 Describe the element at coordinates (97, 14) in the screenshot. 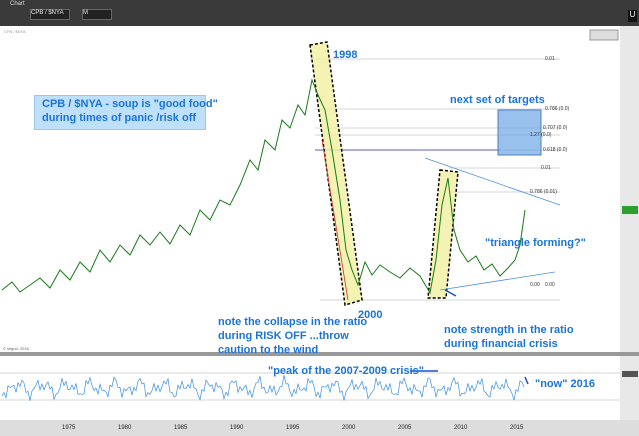

I see `period-select: M` at that location.